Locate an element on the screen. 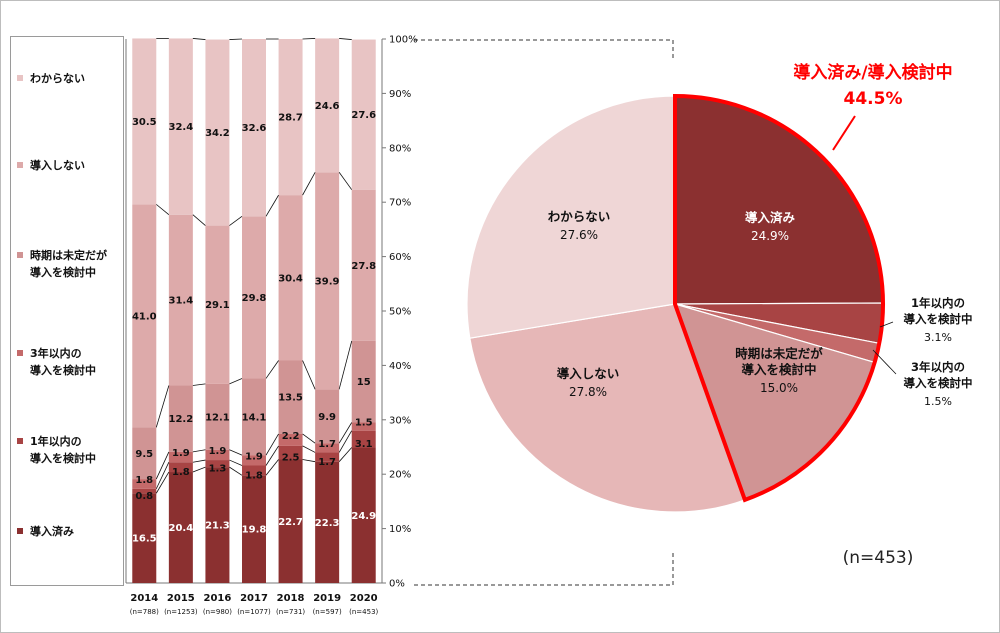 Image resolution: width=1000 pixels, height=633 pixels. y-tick-label: 30% is located at coordinates (400, 420).